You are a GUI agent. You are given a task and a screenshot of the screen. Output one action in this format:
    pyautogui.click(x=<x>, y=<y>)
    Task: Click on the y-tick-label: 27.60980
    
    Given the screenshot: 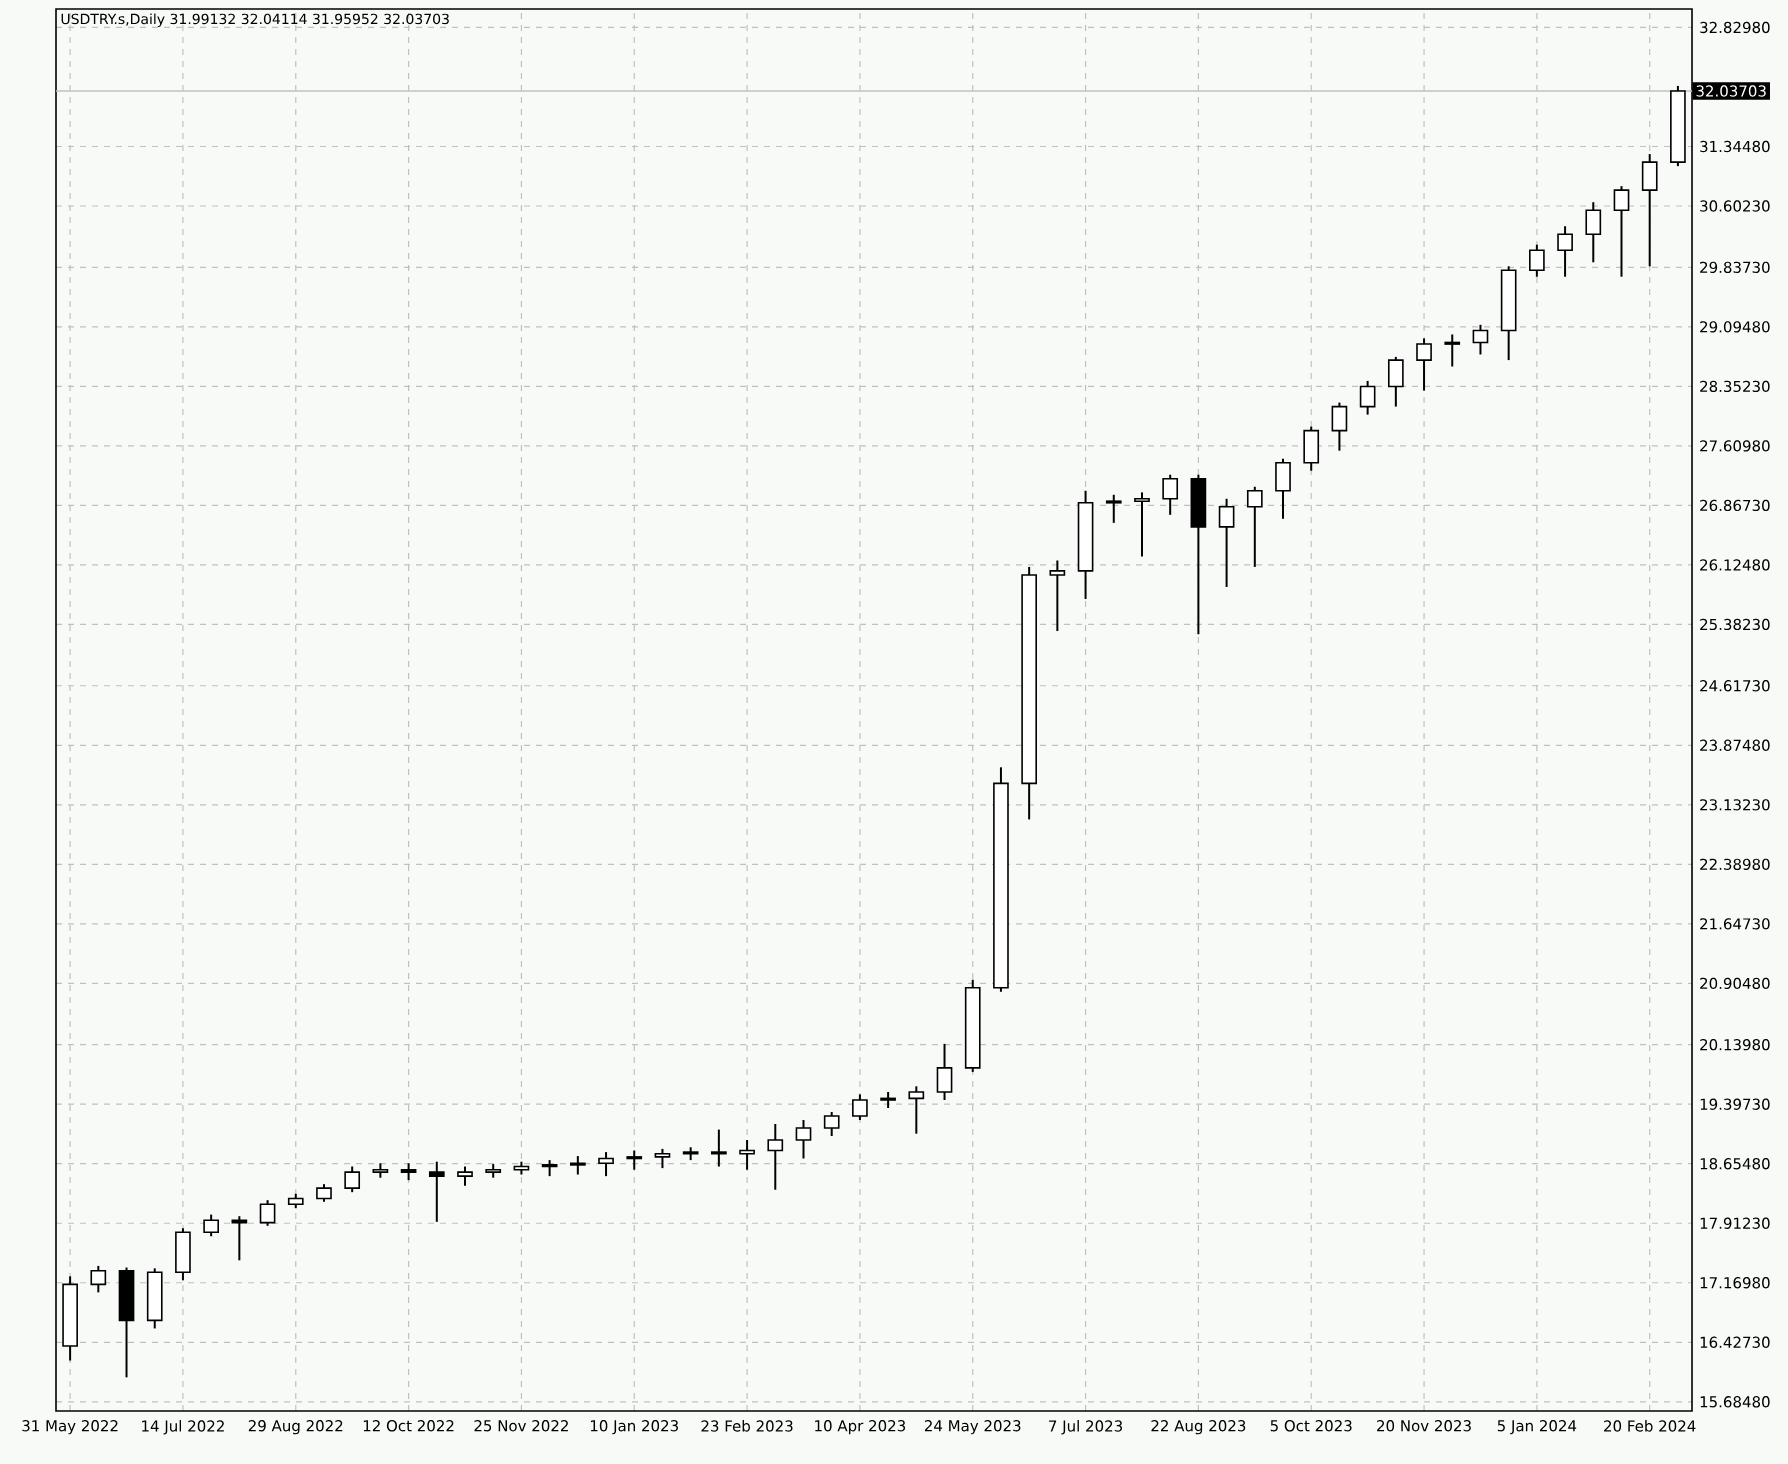 What is the action you would take?
    pyautogui.click(x=1735, y=446)
    